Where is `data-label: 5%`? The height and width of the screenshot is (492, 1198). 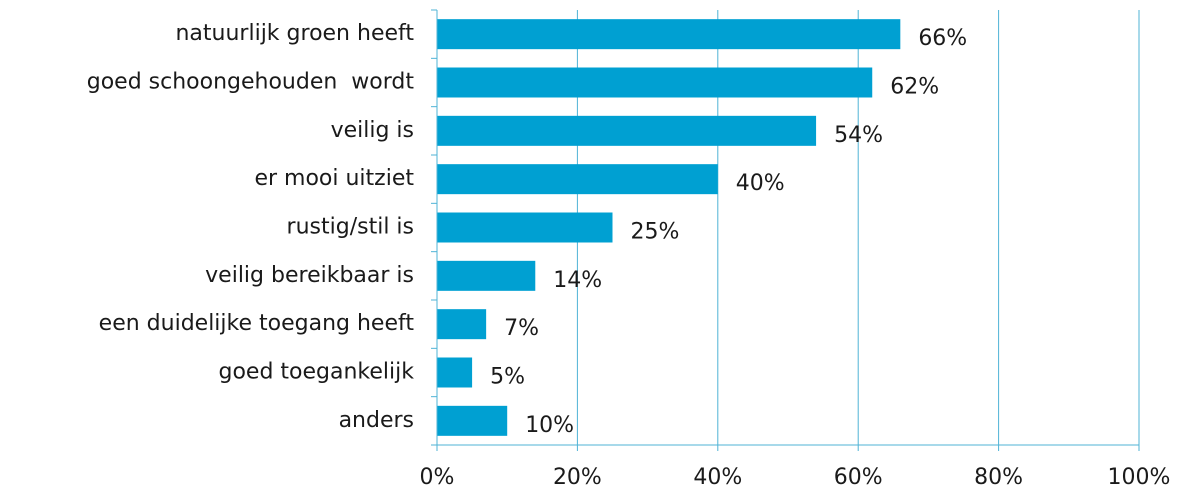
data-label: 5% is located at coordinates (507, 377).